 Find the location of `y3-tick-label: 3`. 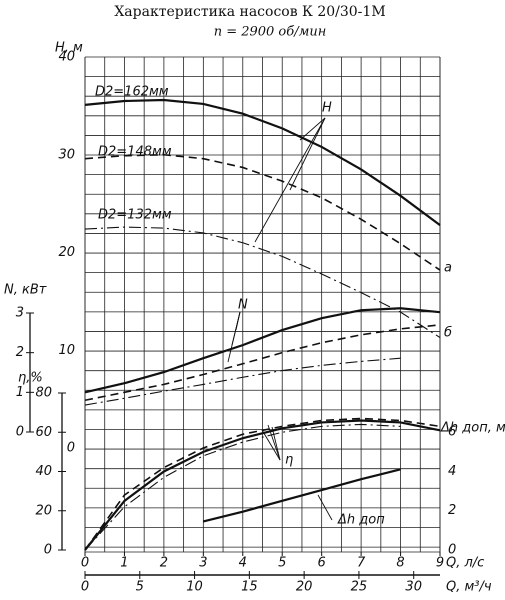

y3-tick-label: 3 is located at coordinates (20, 313).